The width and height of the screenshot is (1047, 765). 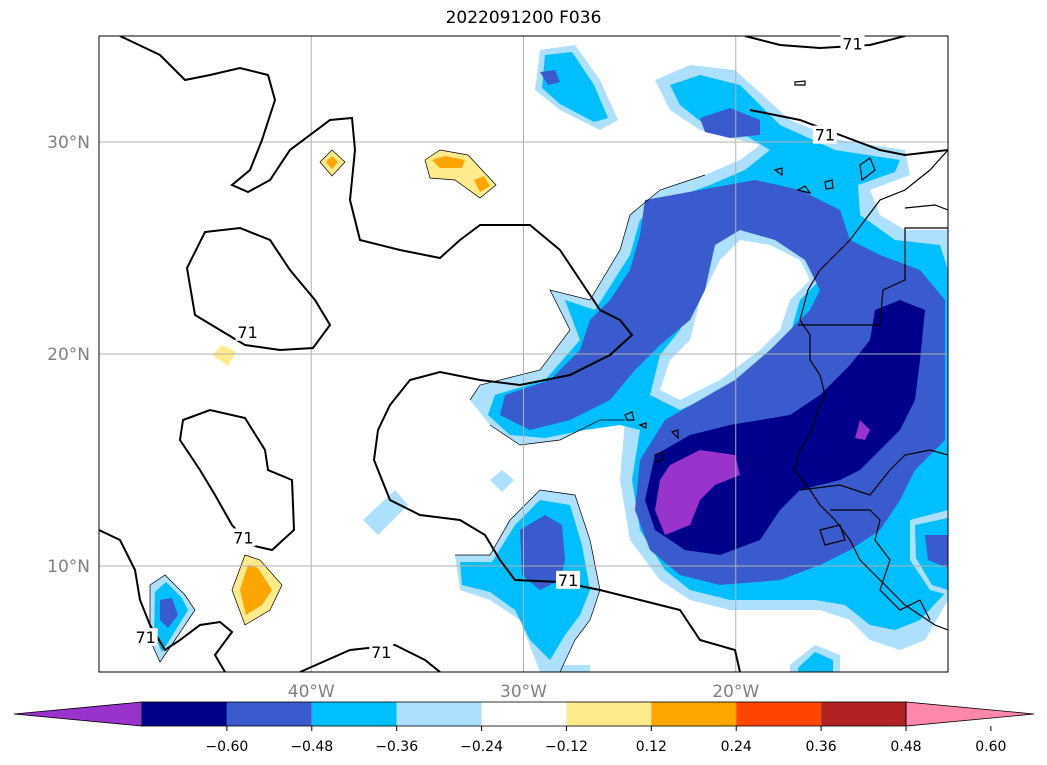 I want to click on field-m024-dot1, so click(x=385, y=512).